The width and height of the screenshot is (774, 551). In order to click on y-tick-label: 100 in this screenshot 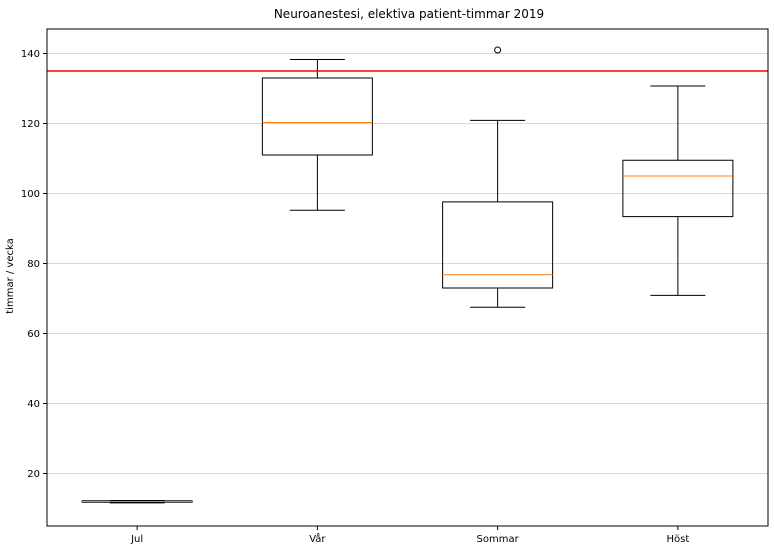, I will do `click(30, 194)`.